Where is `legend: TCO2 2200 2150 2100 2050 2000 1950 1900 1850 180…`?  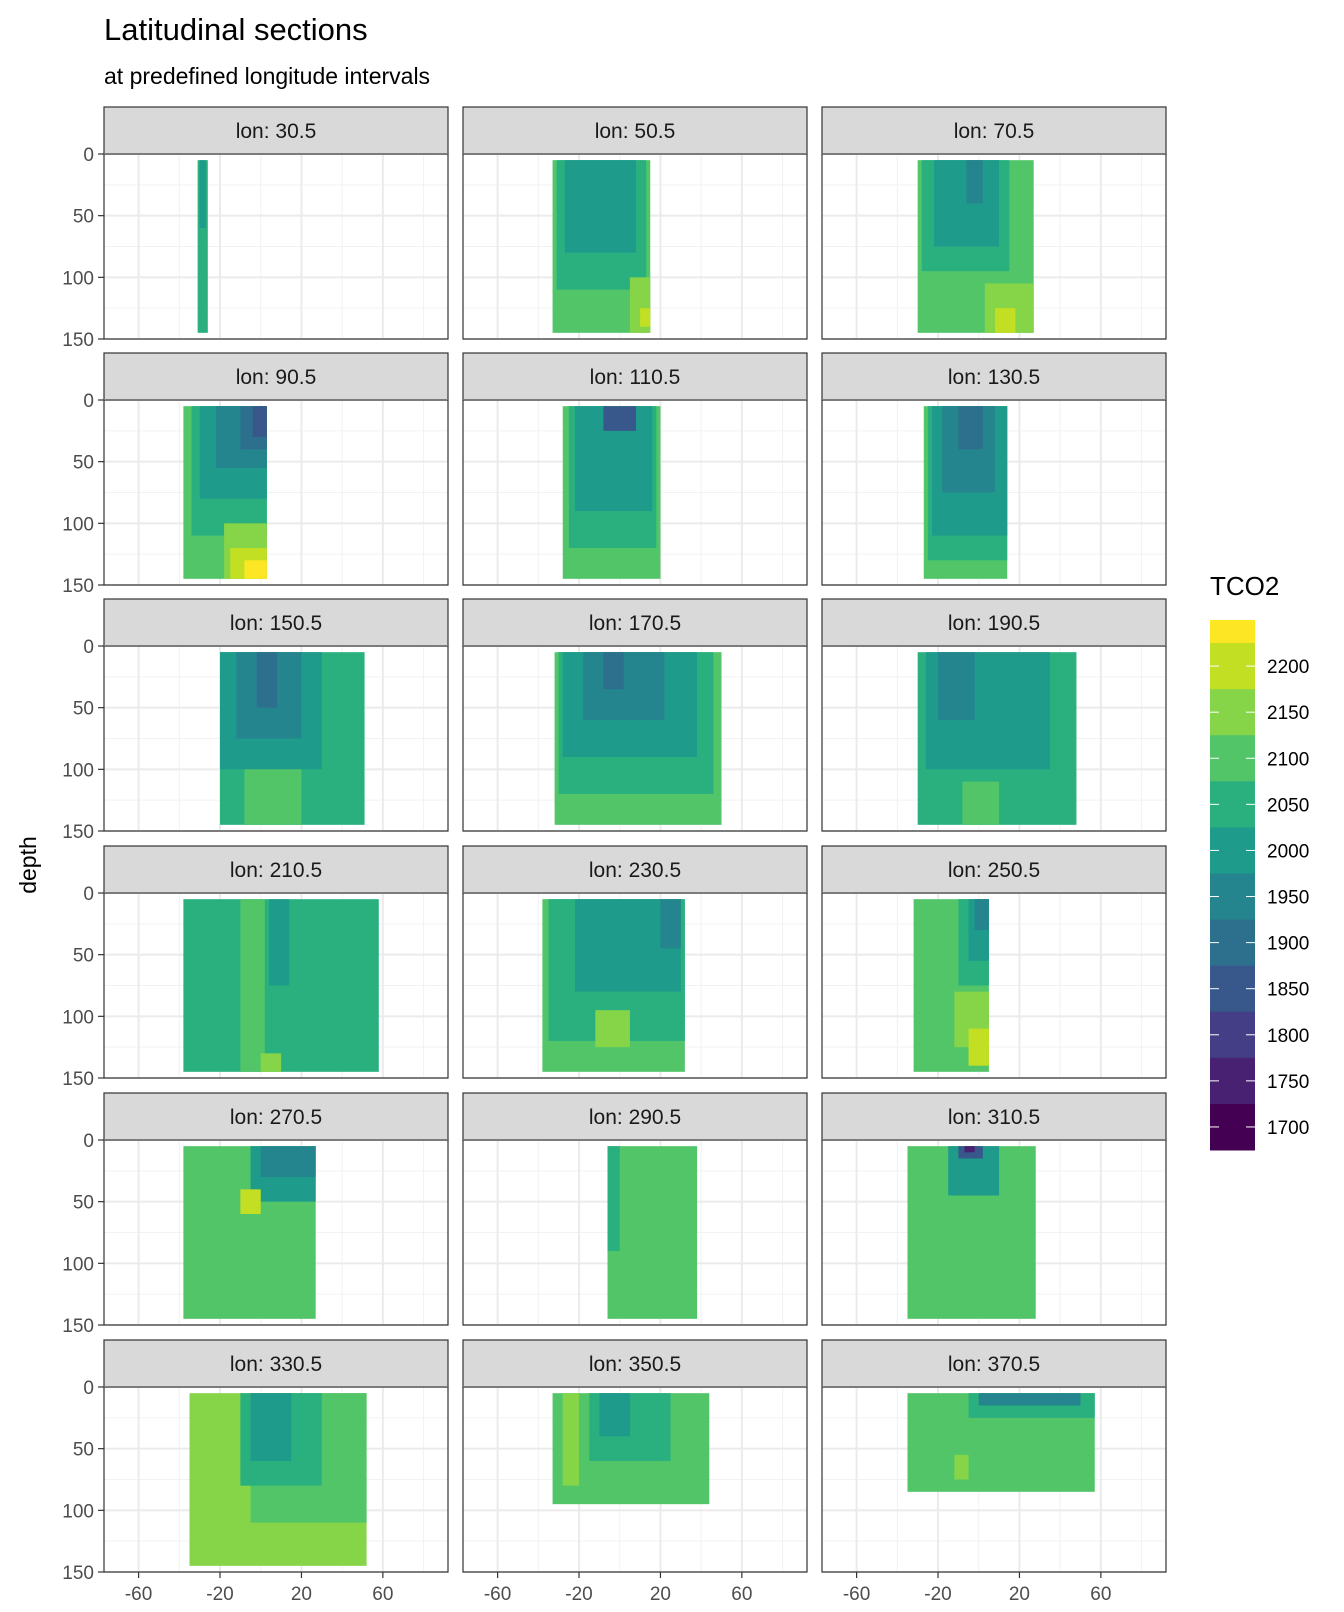 legend: TCO2 2200 2150 2100 2050 2000 1950 1900 1850 180… is located at coordinates (1259, 861).